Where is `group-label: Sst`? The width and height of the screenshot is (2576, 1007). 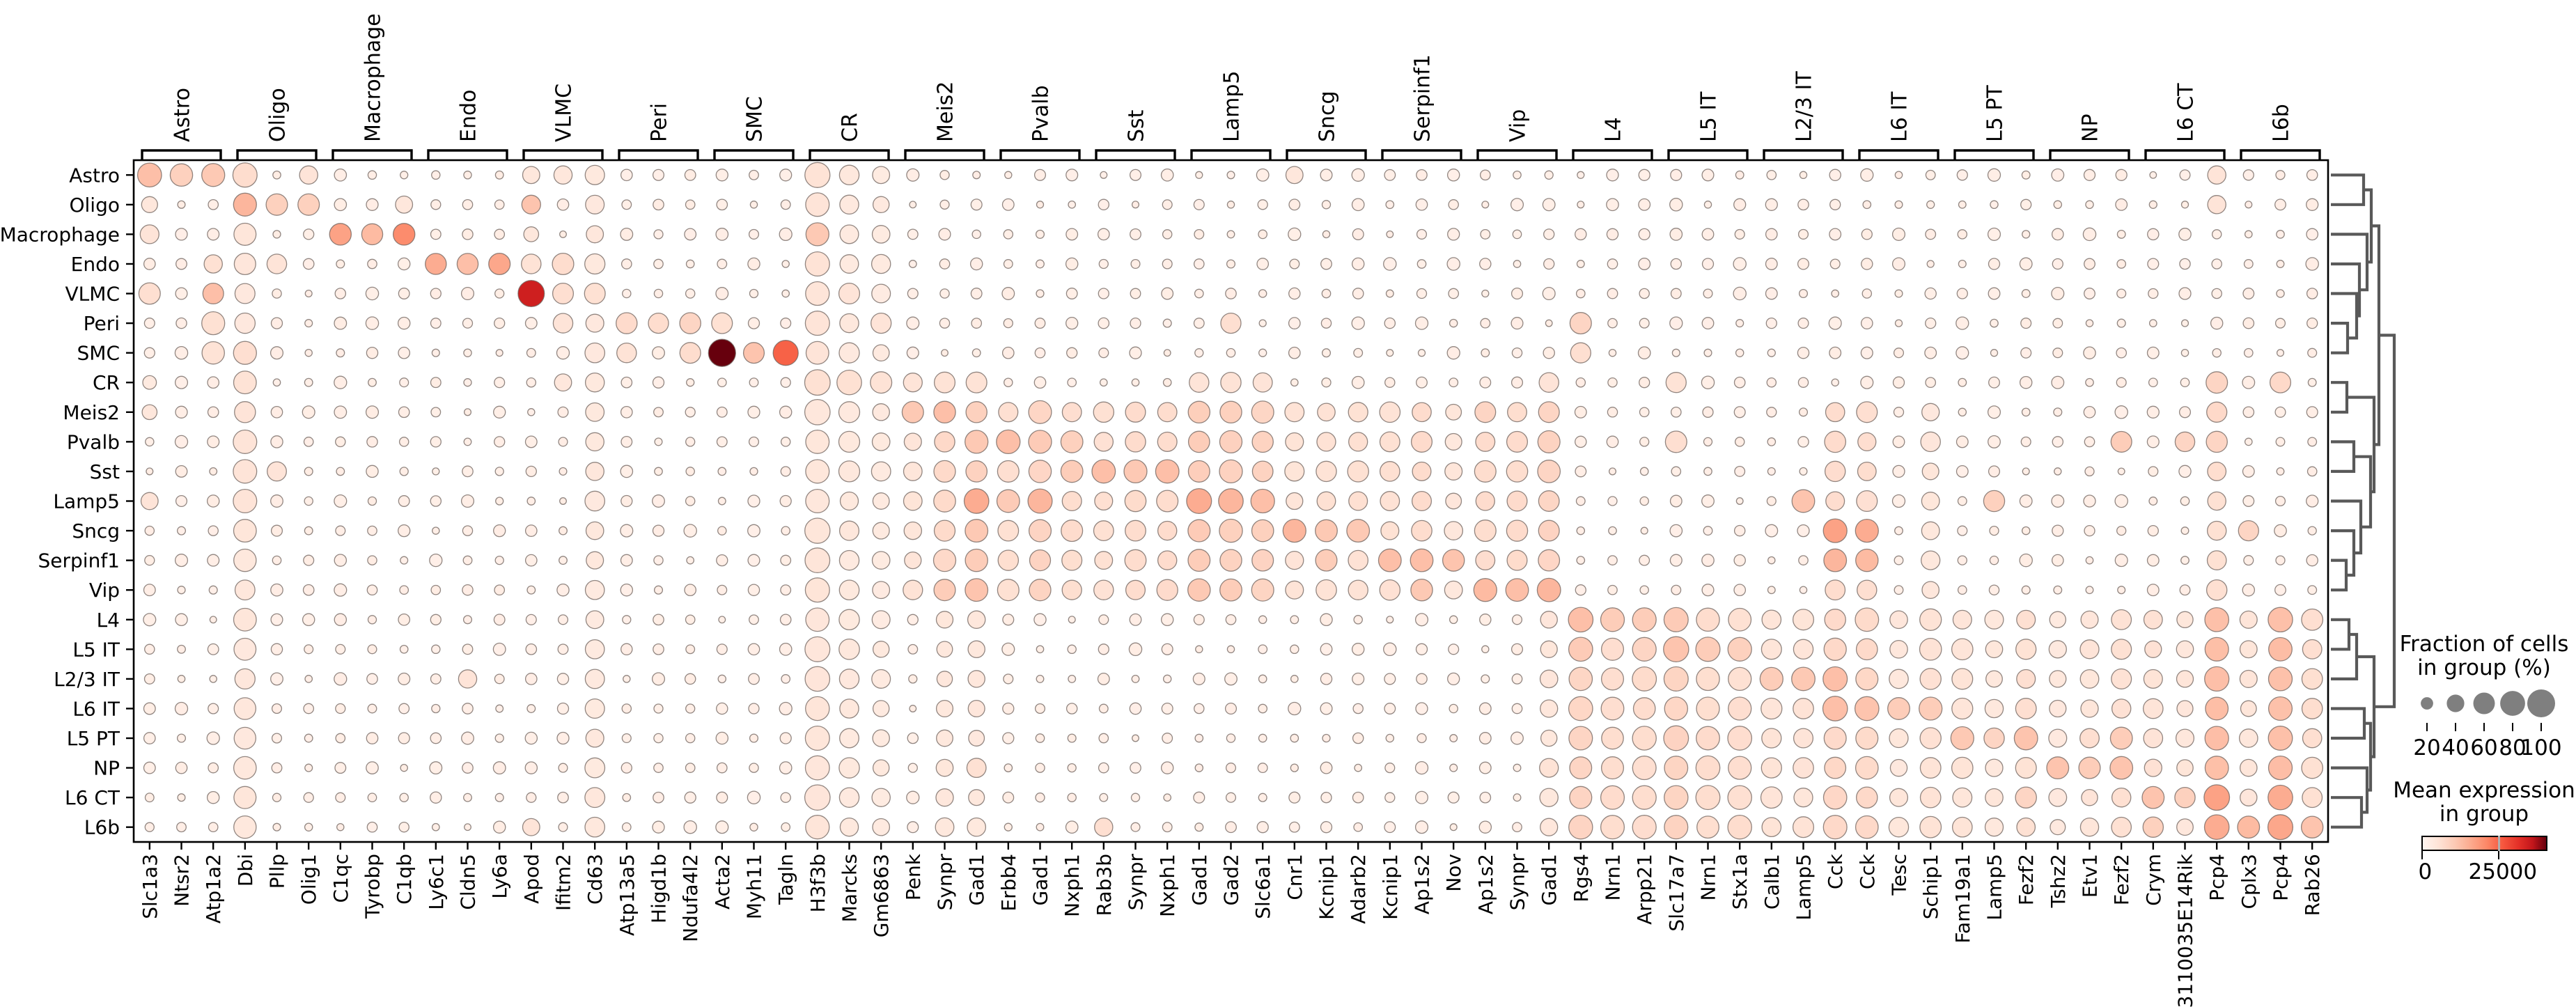
group-label: Sst is located at coordinates (1137, 125).